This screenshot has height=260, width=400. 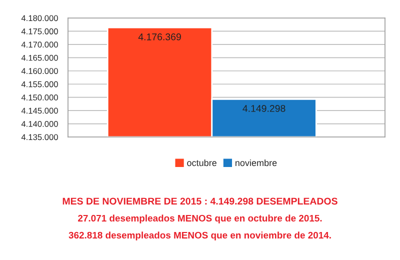 I want to click on y-tick-label: 4.180.000, so click(x=39, y=18).